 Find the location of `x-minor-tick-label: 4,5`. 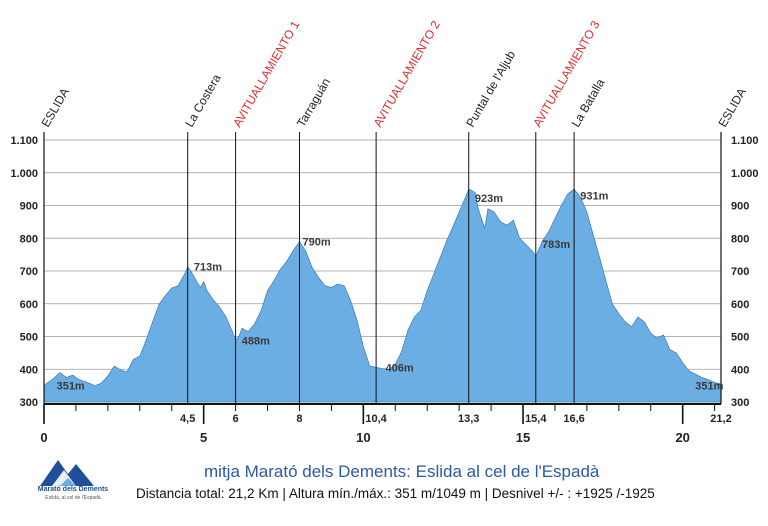

x-minor-tick-label: 4,5 is located at coordinates (187, 419).